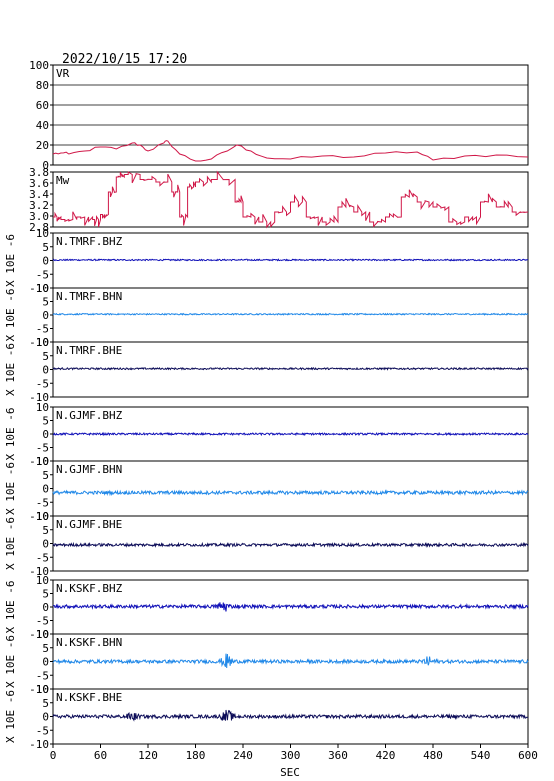  What do you see at coordinates (433, 755) in the screenshot?
I see `x-tick-label: 480` at bounding box center [433, 755].